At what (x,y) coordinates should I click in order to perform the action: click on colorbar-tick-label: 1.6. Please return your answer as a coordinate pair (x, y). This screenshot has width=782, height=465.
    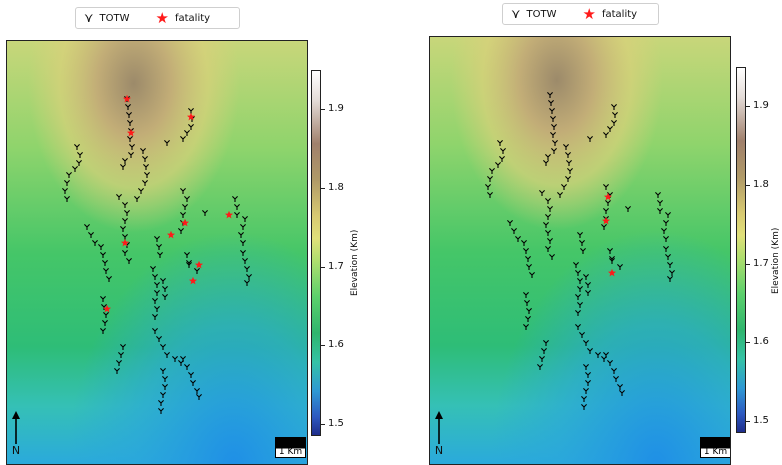
    Looking at the image, I should click on (761, 342).